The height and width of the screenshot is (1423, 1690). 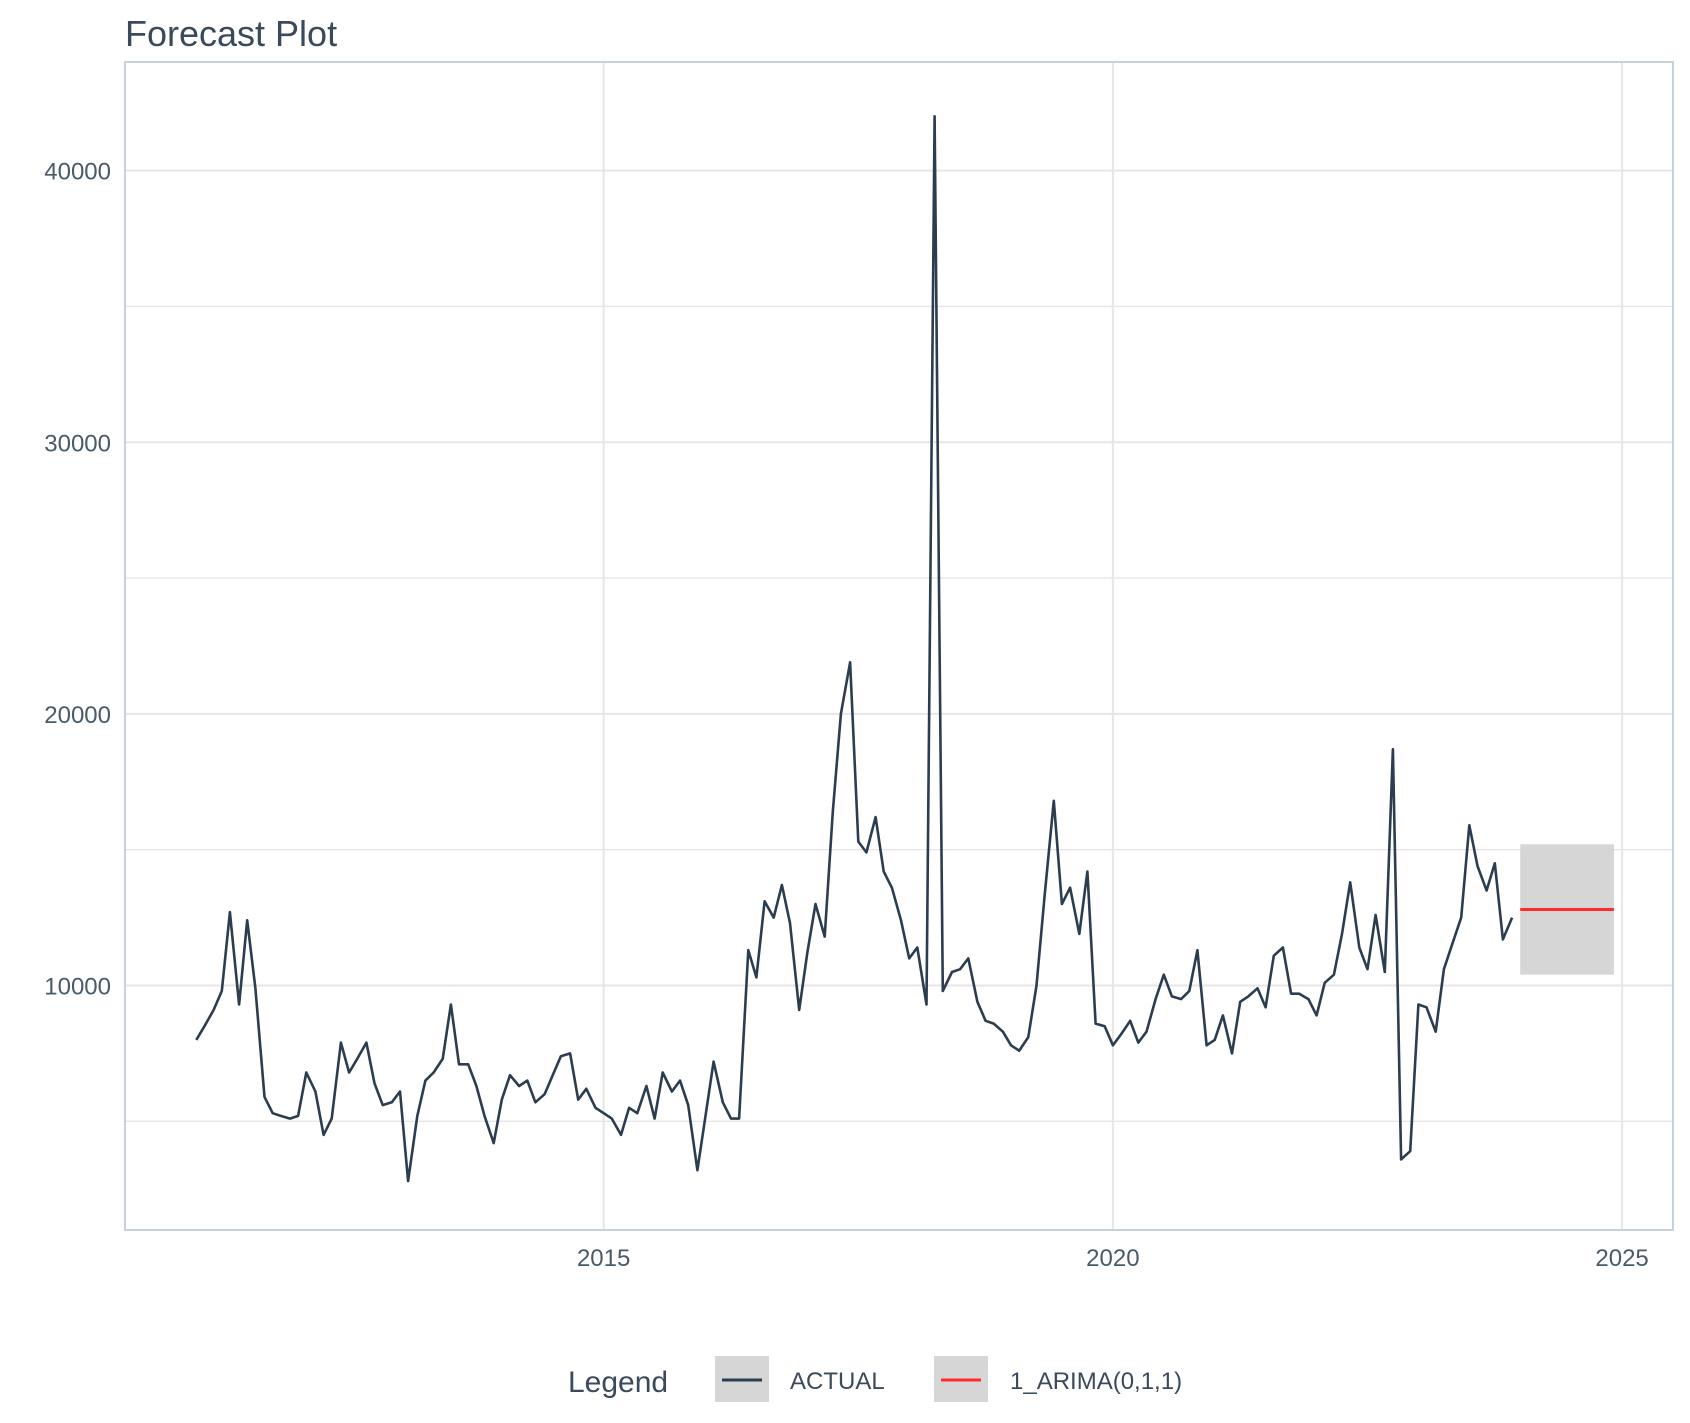 What do you see at coordinates (77, 172) in the screenshot?
I see `y-tick-label: 40000` at bounding box center [77, 172].